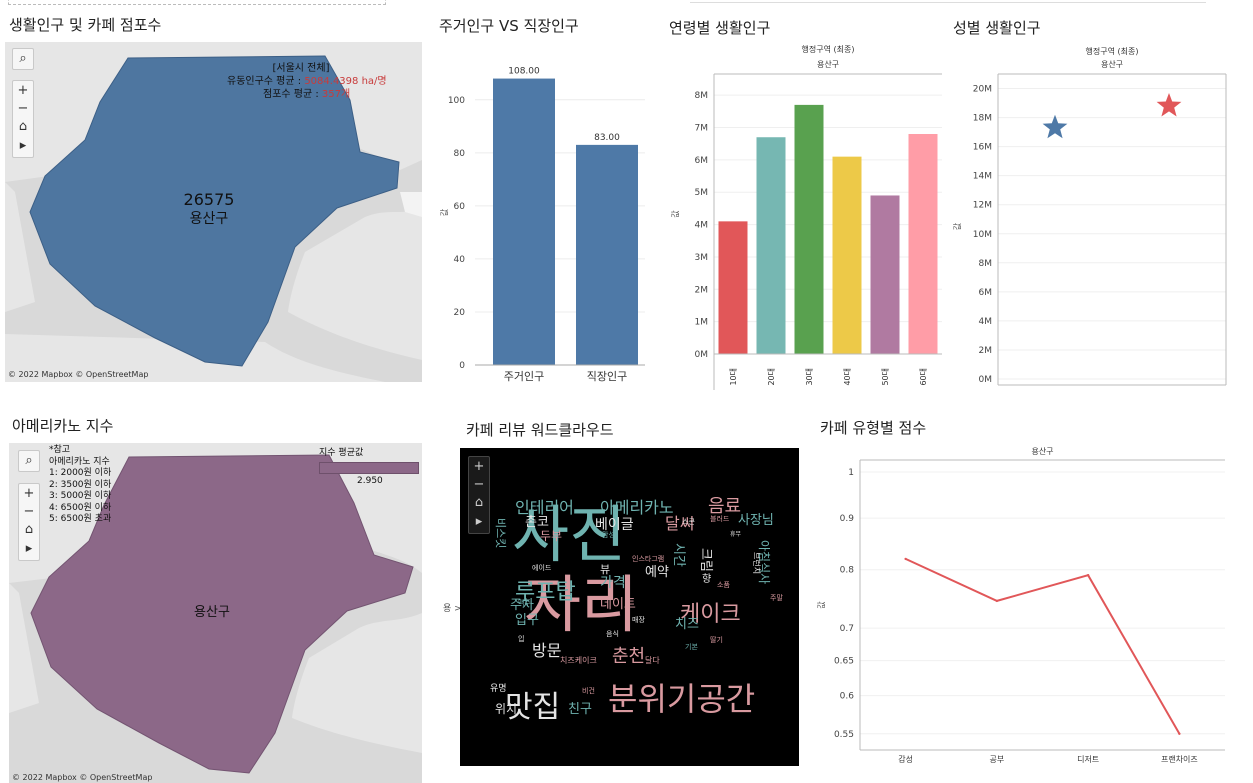 The height and width of the screenshot is (783, 1253). Describe the element at coordinates (723, 585) in the screenshot. I see `wordcloud-word: 소품` at that location.